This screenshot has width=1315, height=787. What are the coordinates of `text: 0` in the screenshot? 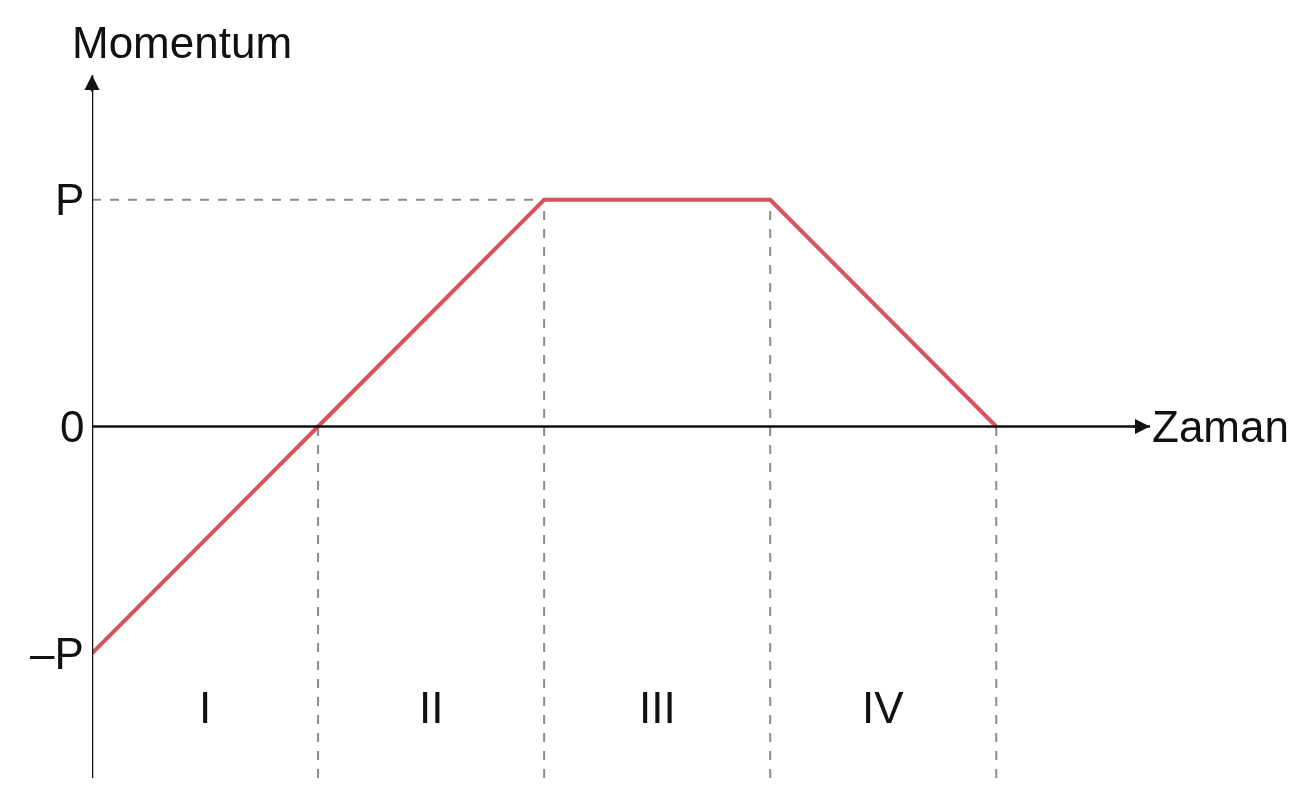 It's located at (72, 426).